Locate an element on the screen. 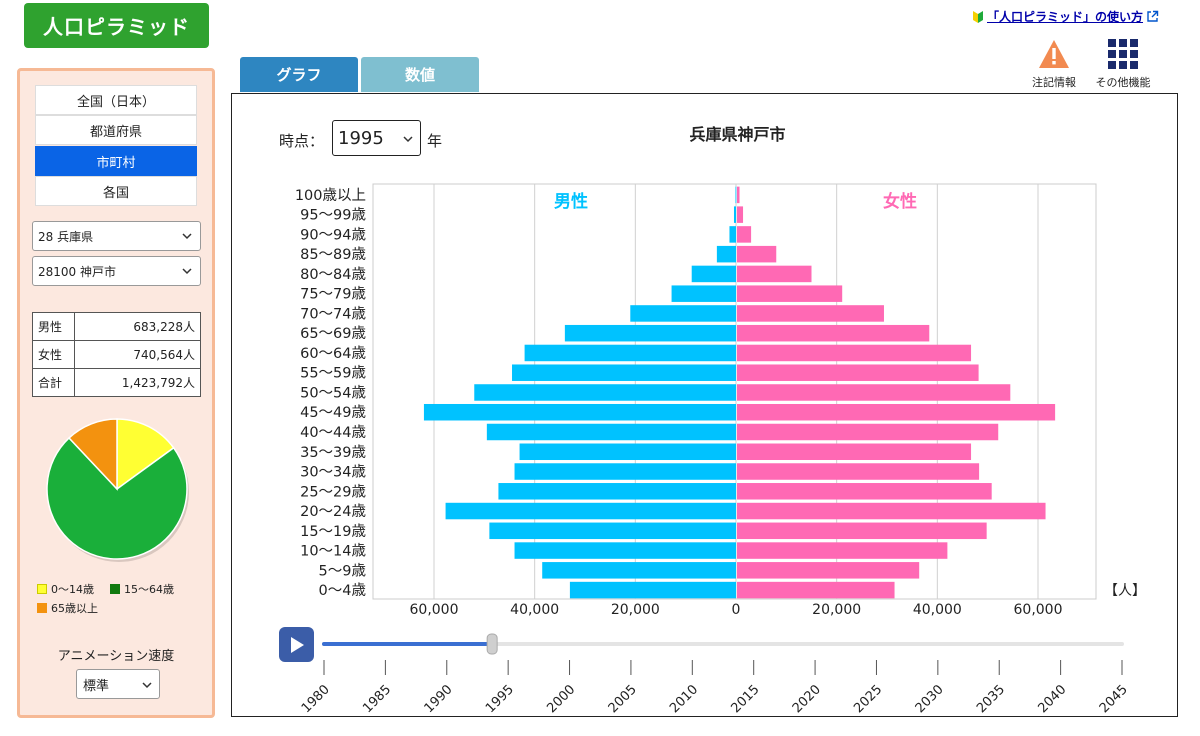  age-category-label: 90〜94歳 is located at coordinates (333, 234).